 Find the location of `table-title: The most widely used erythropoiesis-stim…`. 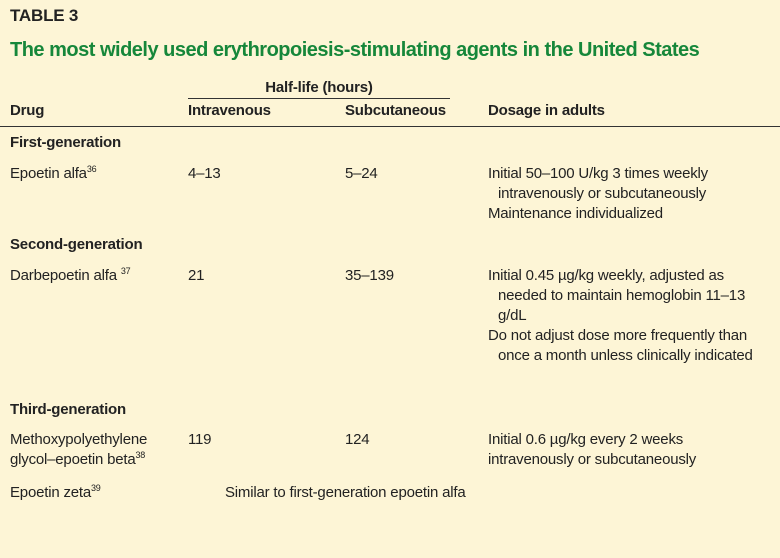

table-title: The most widely used erythropoiesis-stim… is located at coordinates (355, 50).